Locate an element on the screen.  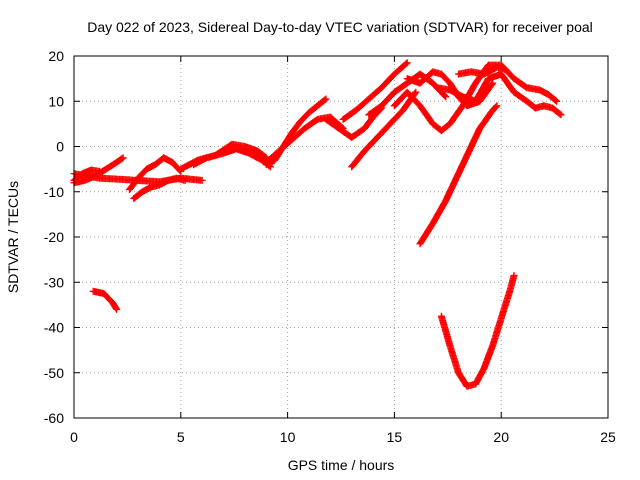
x-tick-label: 10 is located at coordinates (288, 437).